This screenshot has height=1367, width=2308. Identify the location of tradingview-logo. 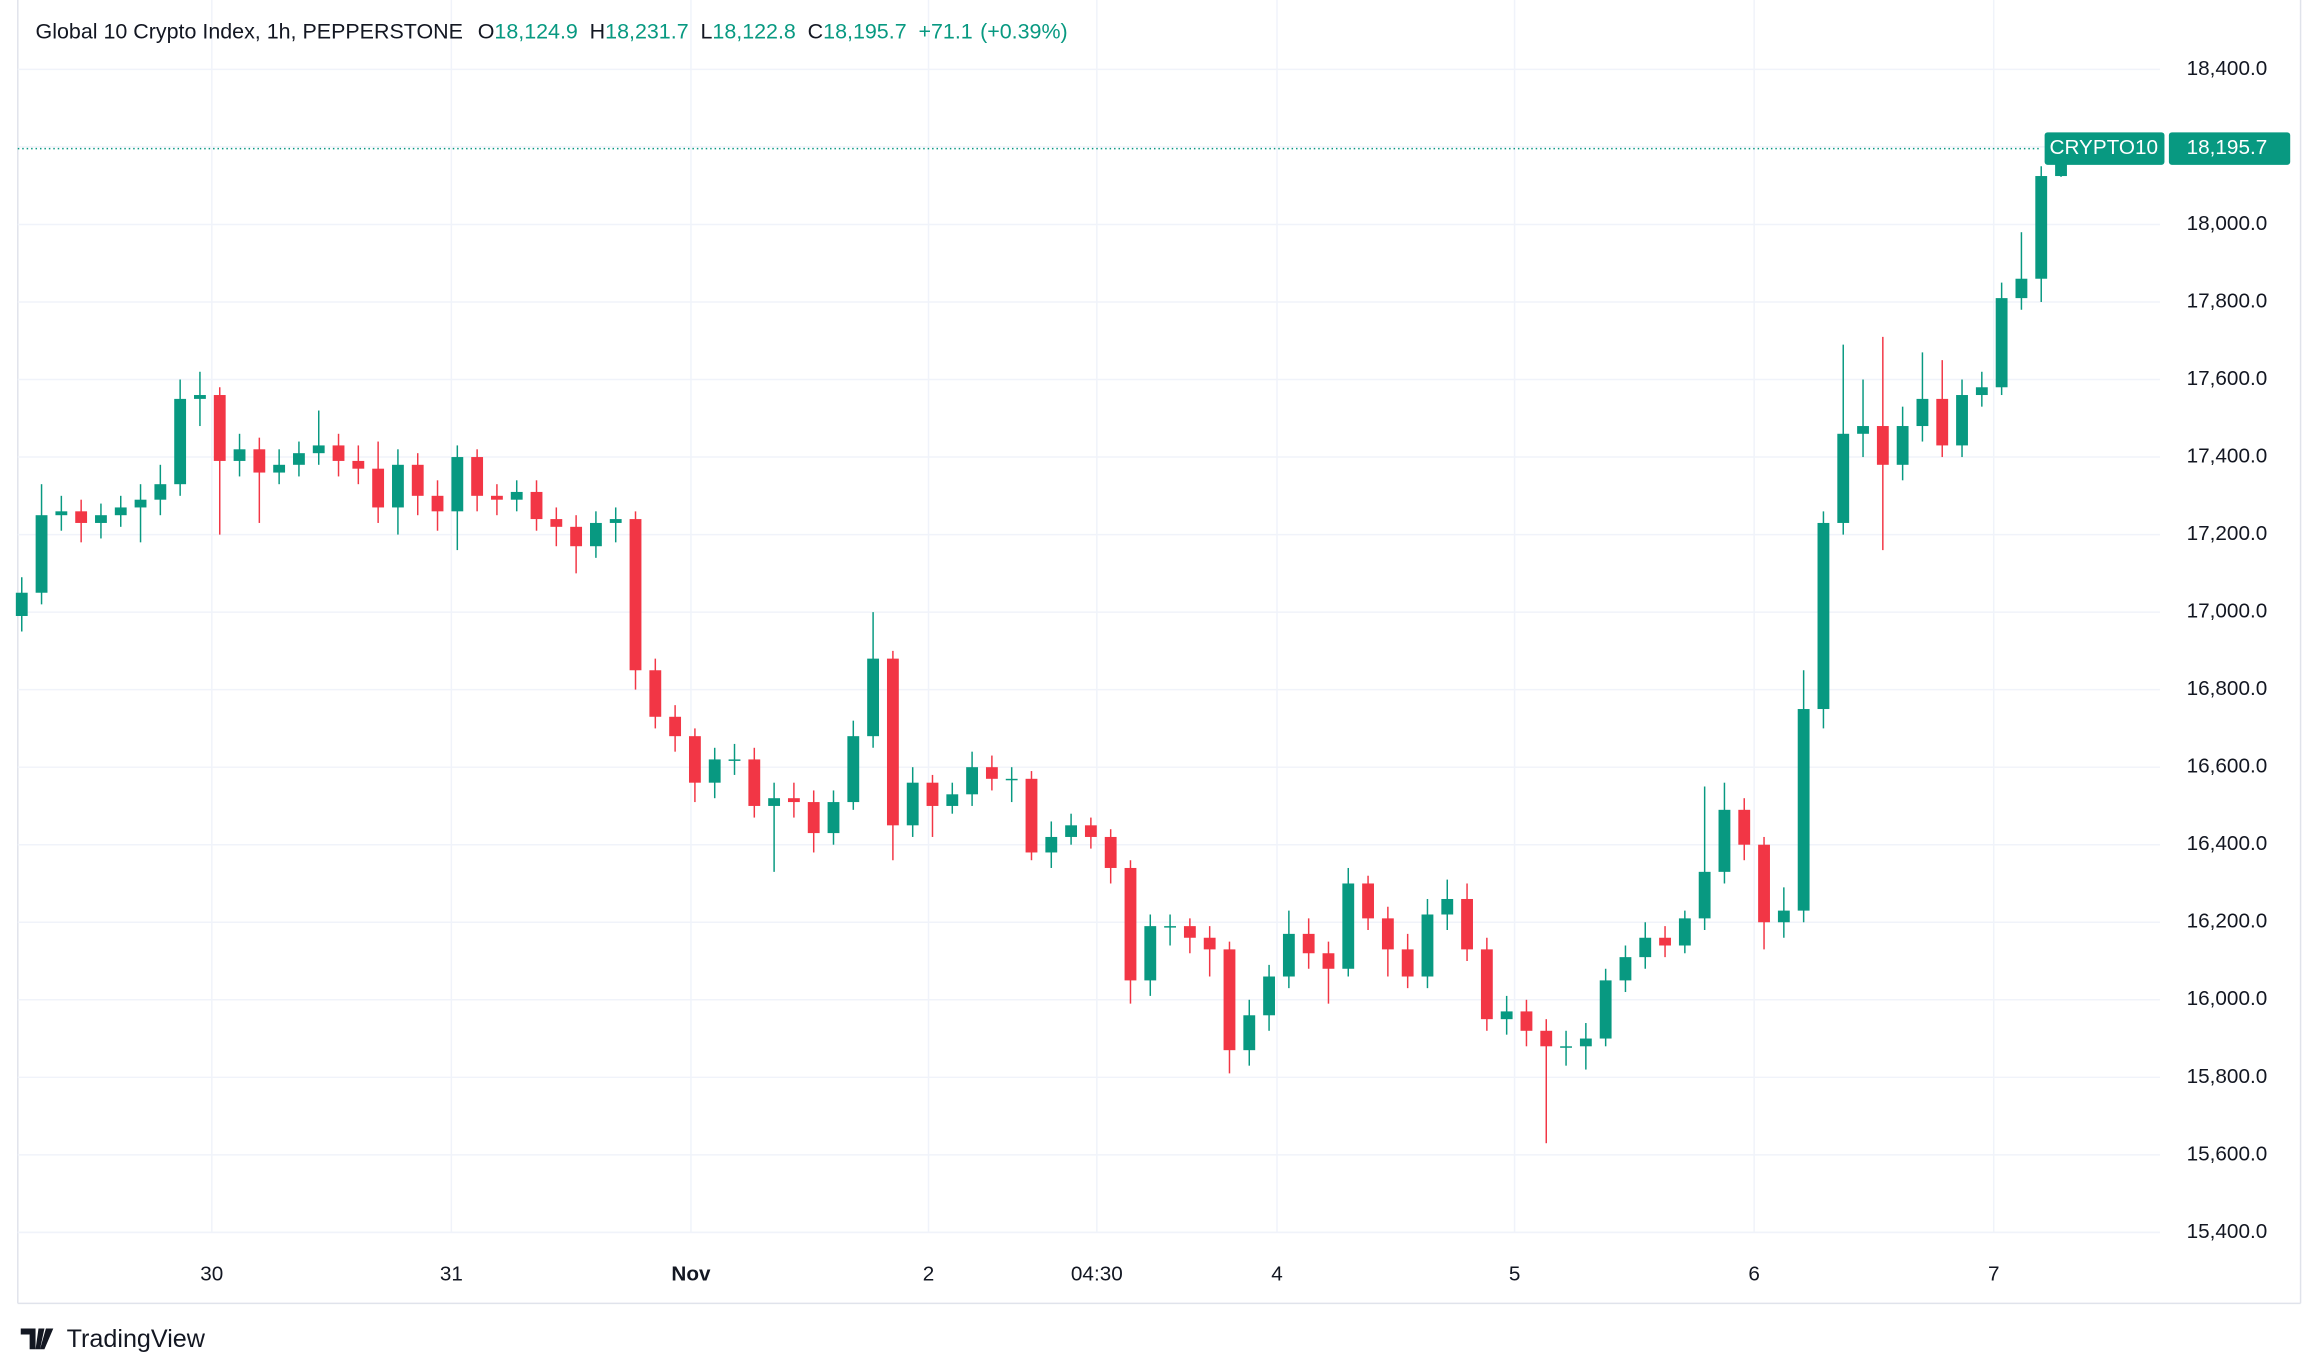
(37, 1339).